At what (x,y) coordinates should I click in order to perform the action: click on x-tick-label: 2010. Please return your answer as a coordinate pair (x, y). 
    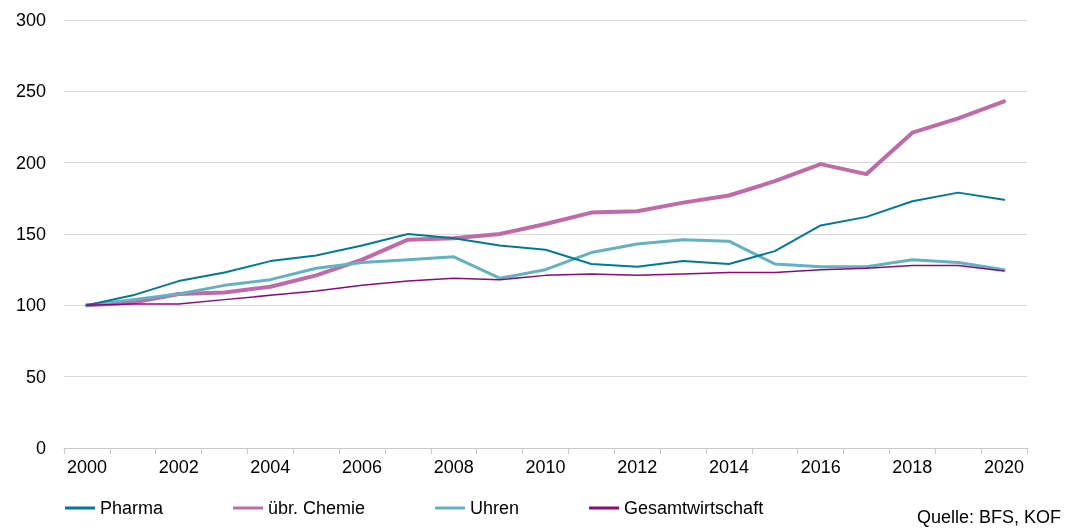
    Looking at the image, I should click on (545, 467).